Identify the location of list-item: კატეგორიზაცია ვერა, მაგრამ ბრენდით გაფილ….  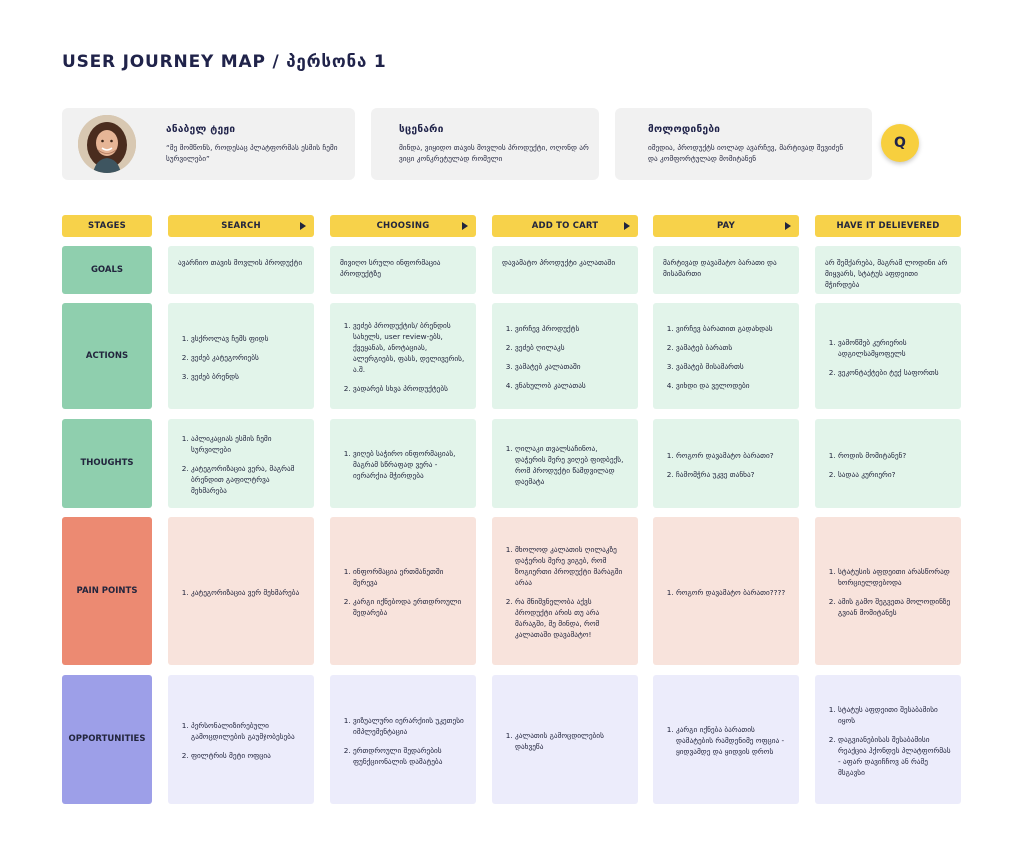
(247, 479).